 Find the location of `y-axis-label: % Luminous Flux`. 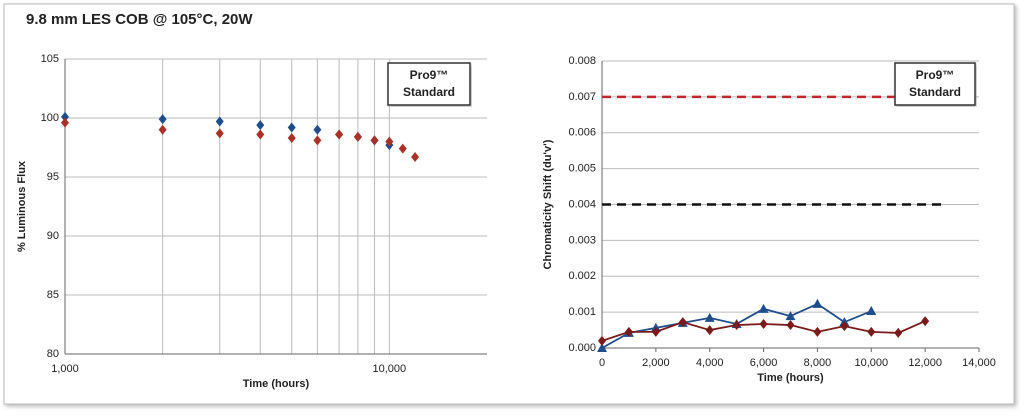

y-axis-label: % Luminous Flux is located at coordinates (22, 206).